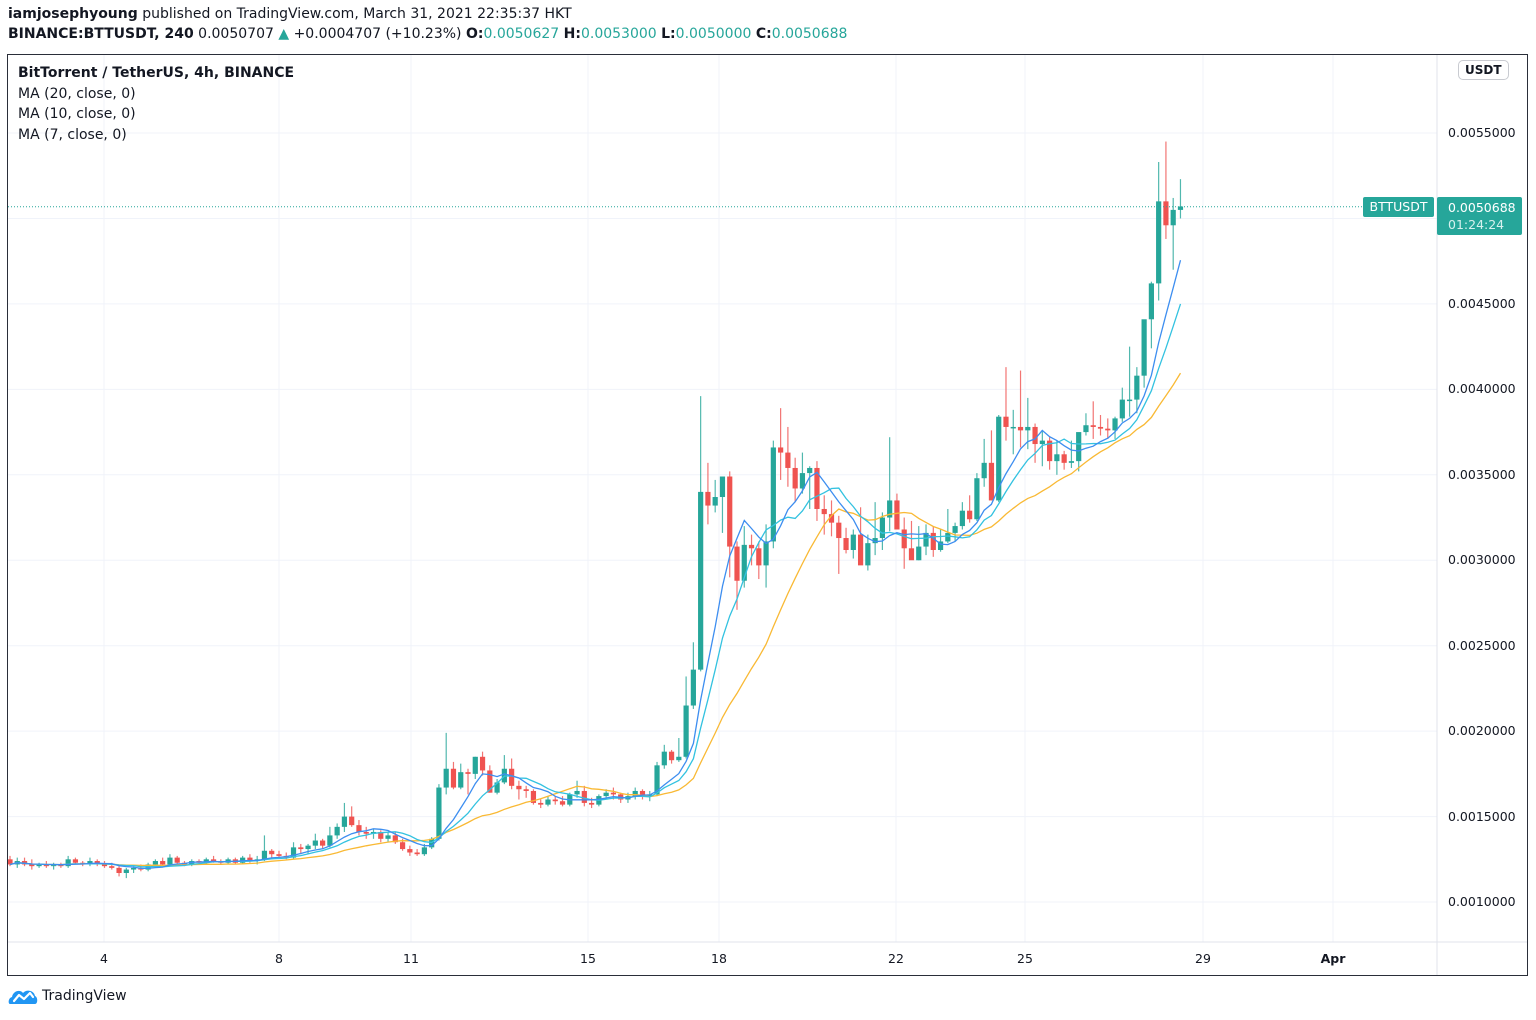 The width and height of the screenshot is (1536, 1020). I want to click on indicator-ma7: MA (7, close, 0), so click(72, 134).